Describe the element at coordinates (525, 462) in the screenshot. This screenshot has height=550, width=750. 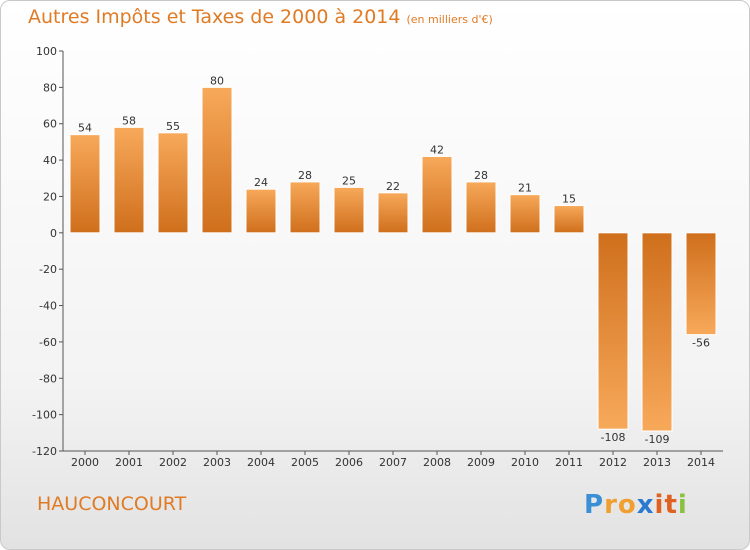
I see `x-tick-label: 2010` at that location.